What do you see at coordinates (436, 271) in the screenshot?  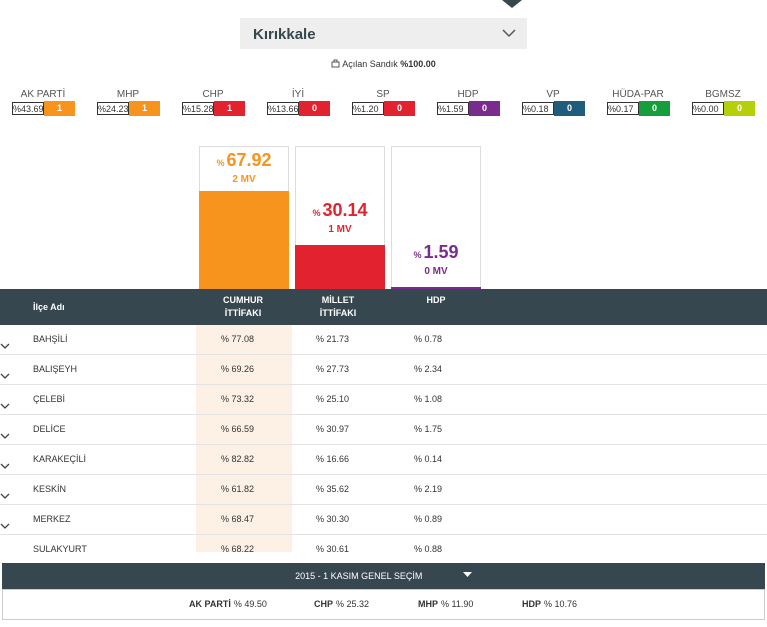 I see `alliance-seats: 0 MV` at bounding box center [436, 271].